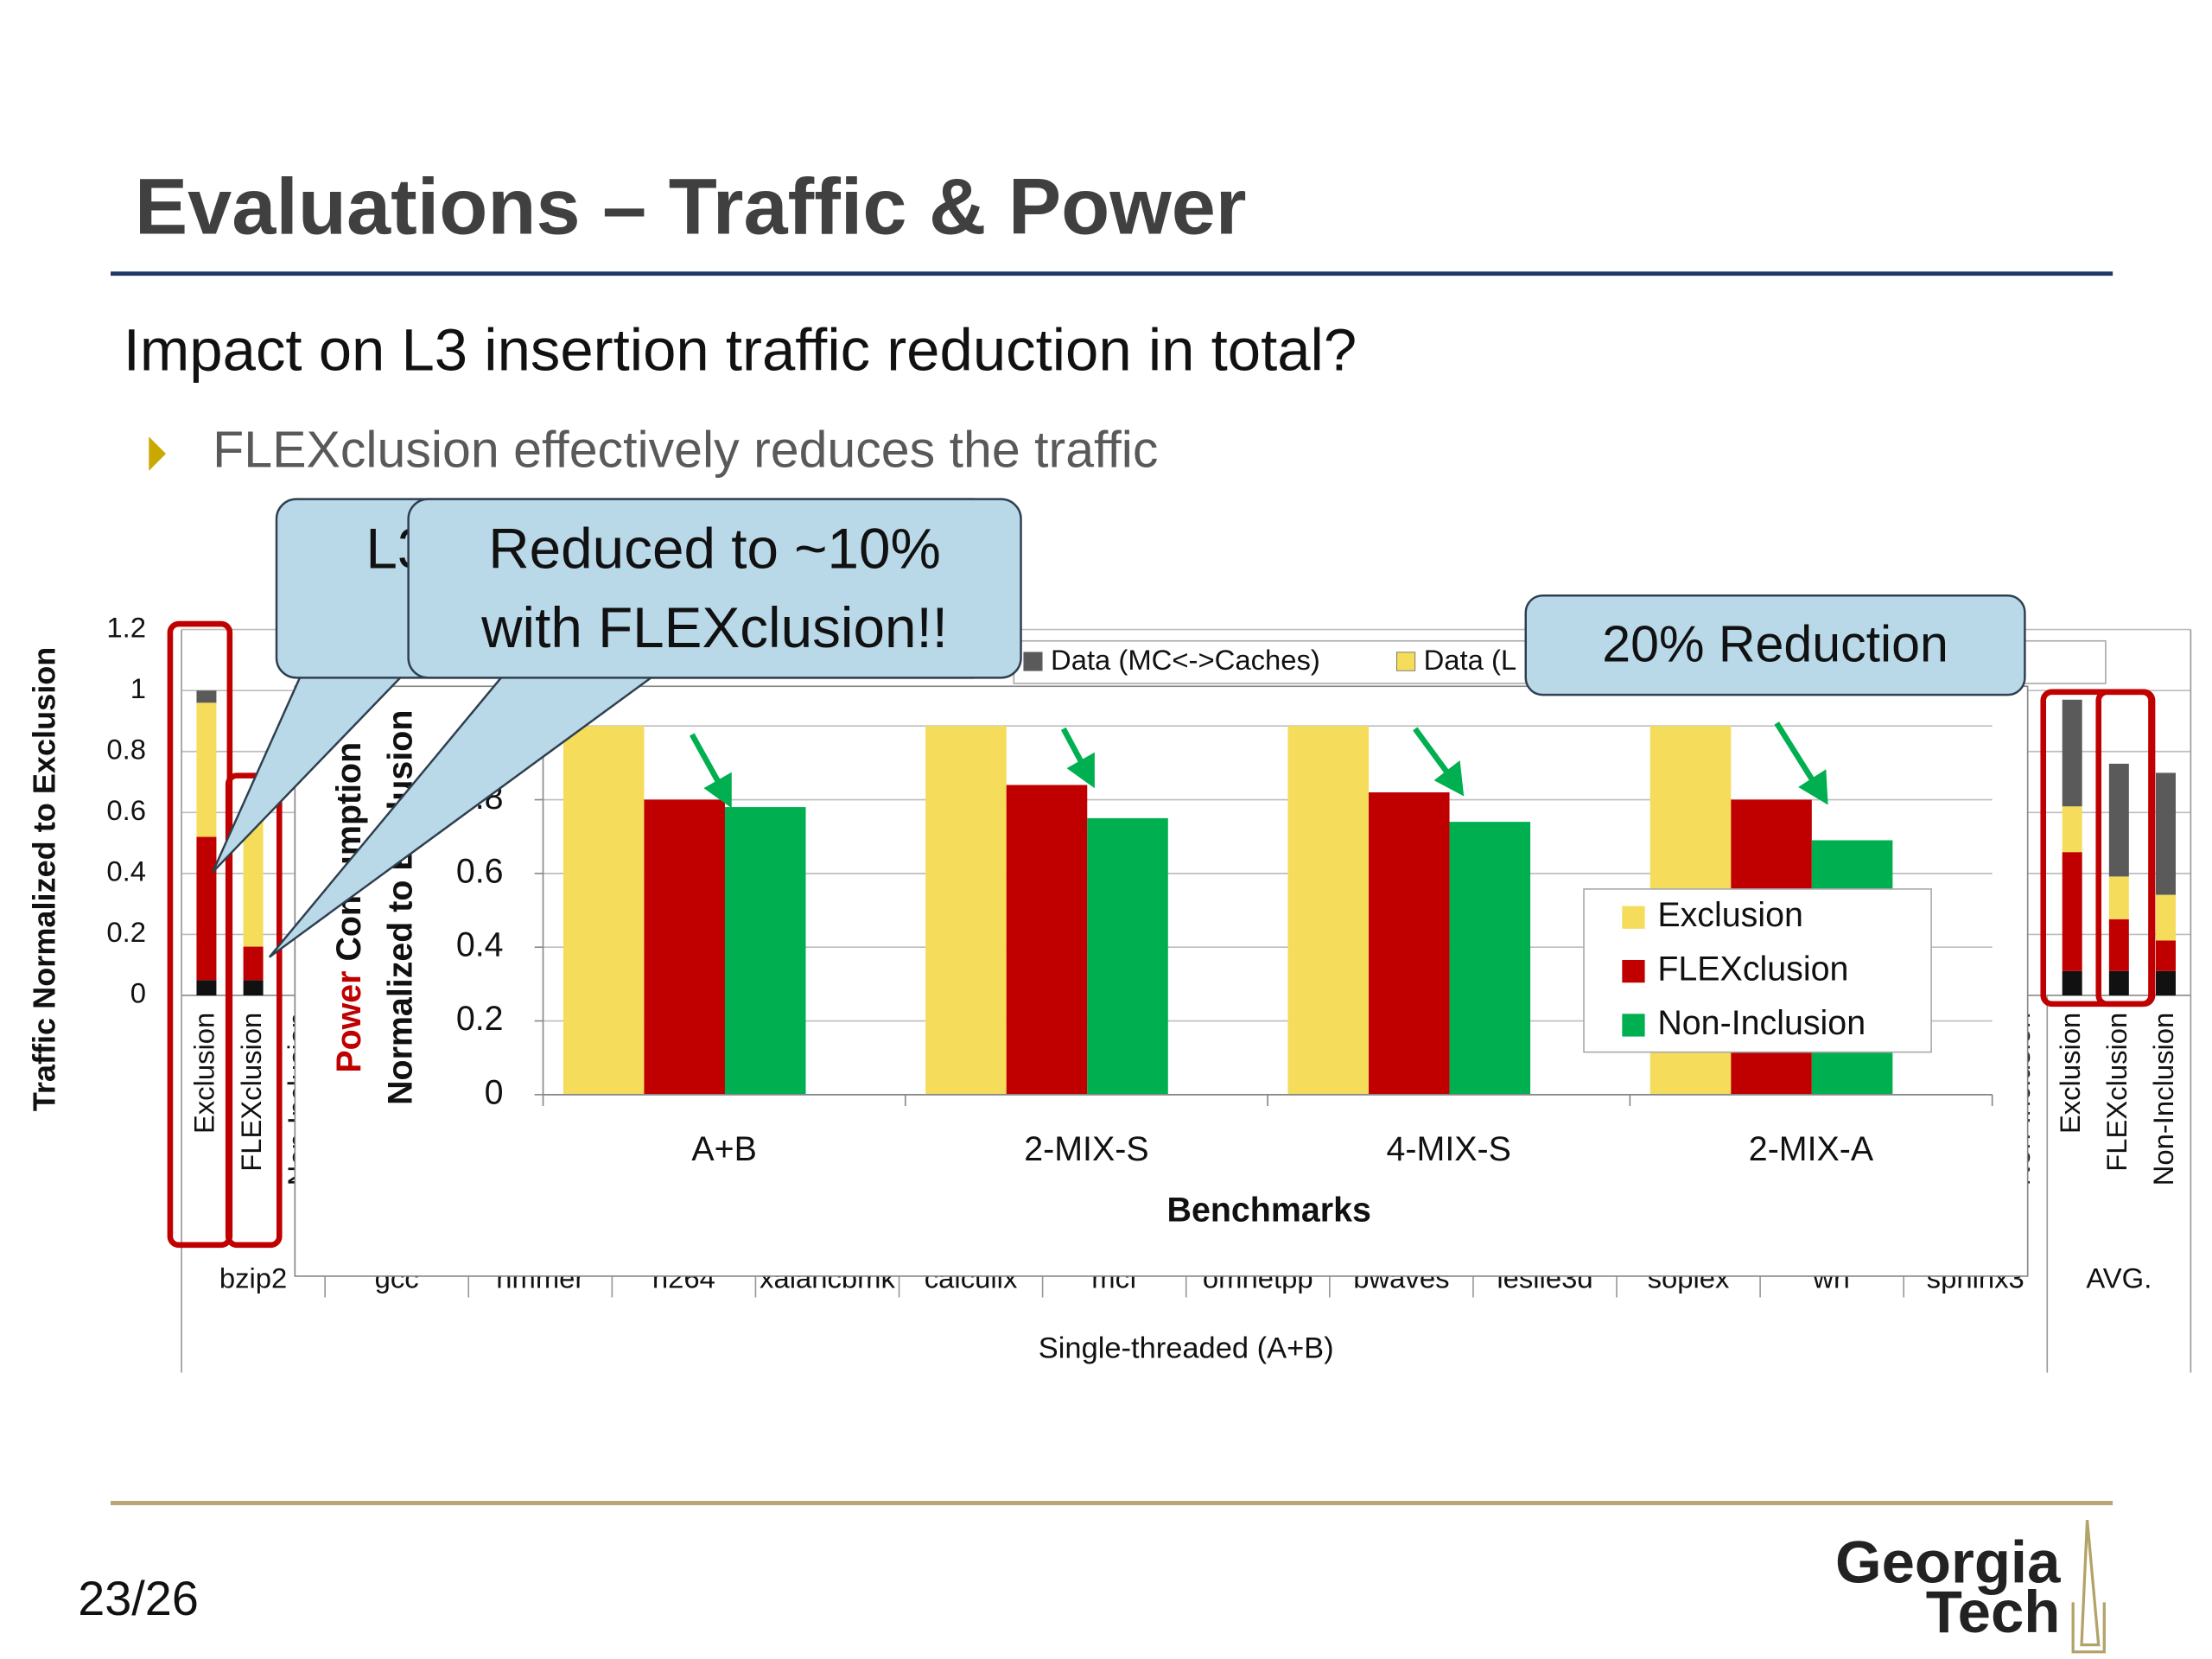 The image size is (2212, 1659). Describe the element at coordinates (126, 627) in the screenshot. I see `y-tick-label: 1.2` at that location.